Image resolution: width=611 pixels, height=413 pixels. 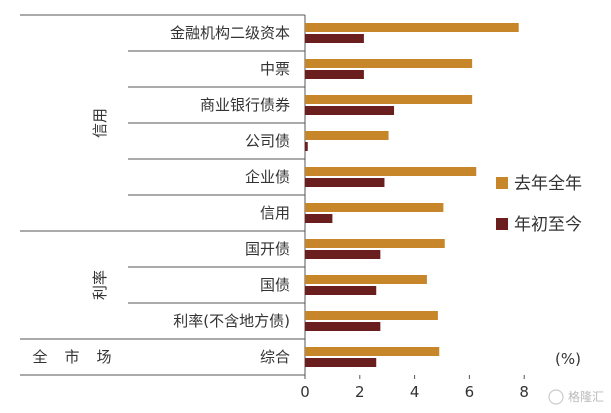 I want to click on category-label: 中票, so click(x=275, y=69).